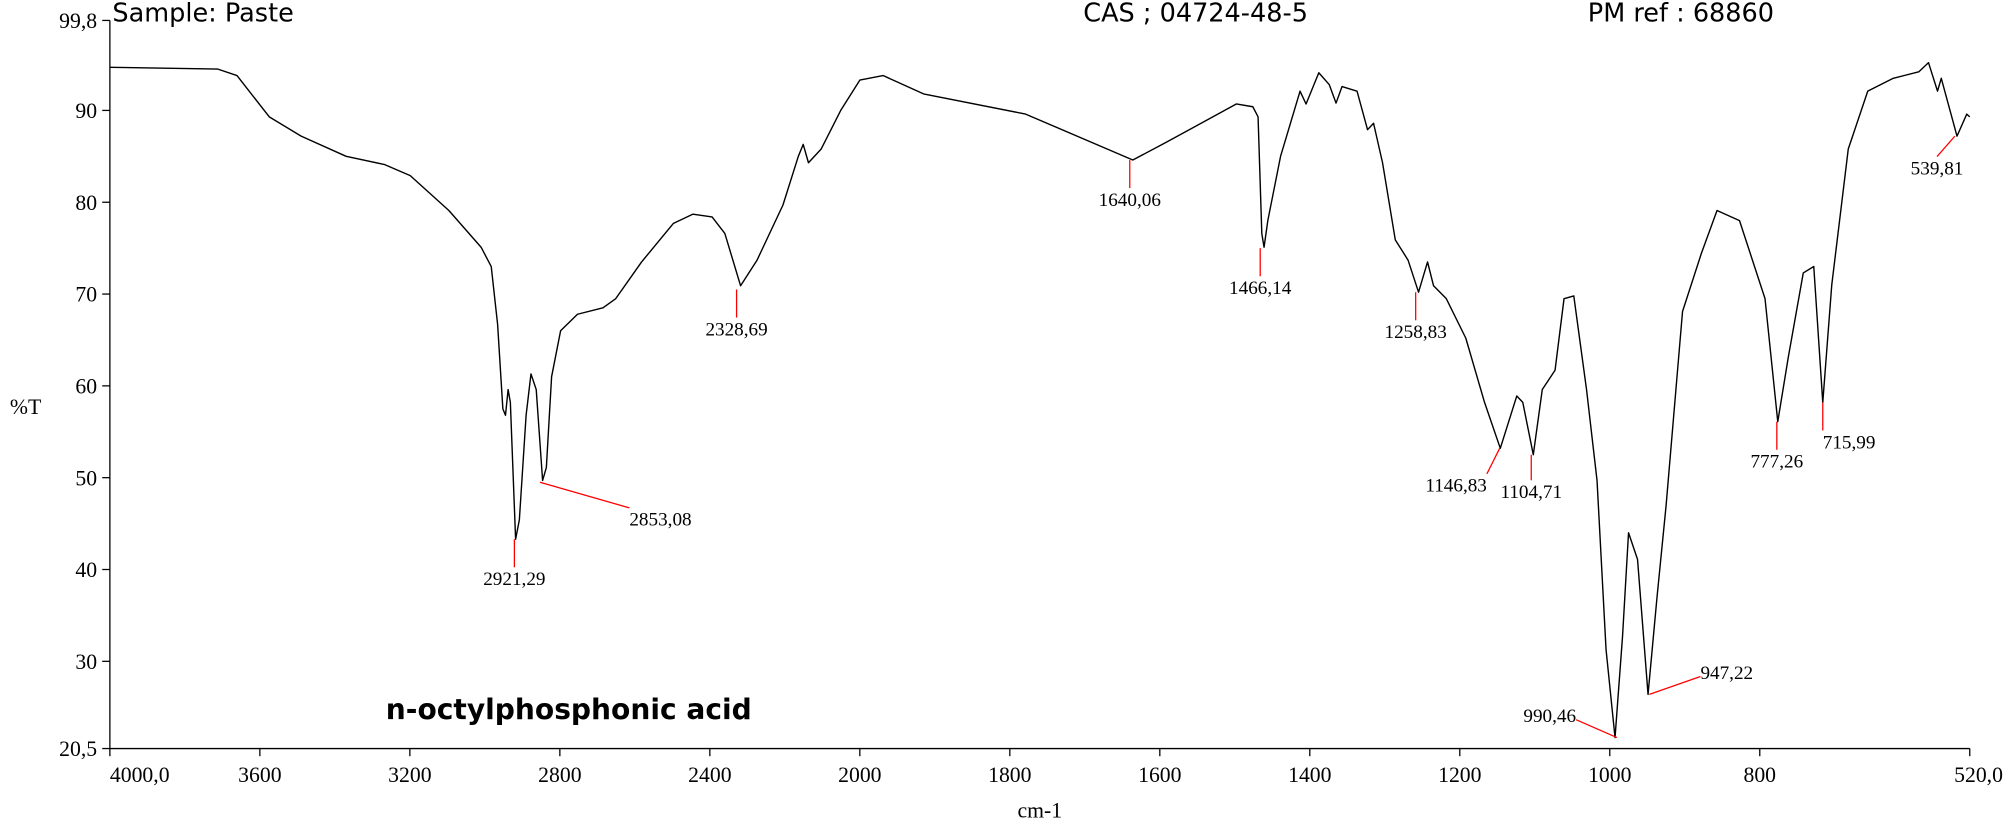 This screenshot has height=822, width=2003. What do you see at coordinates (86, 295) in the screenshot?
I see `y-tick-label: 70` at bounding box center [86, 295].